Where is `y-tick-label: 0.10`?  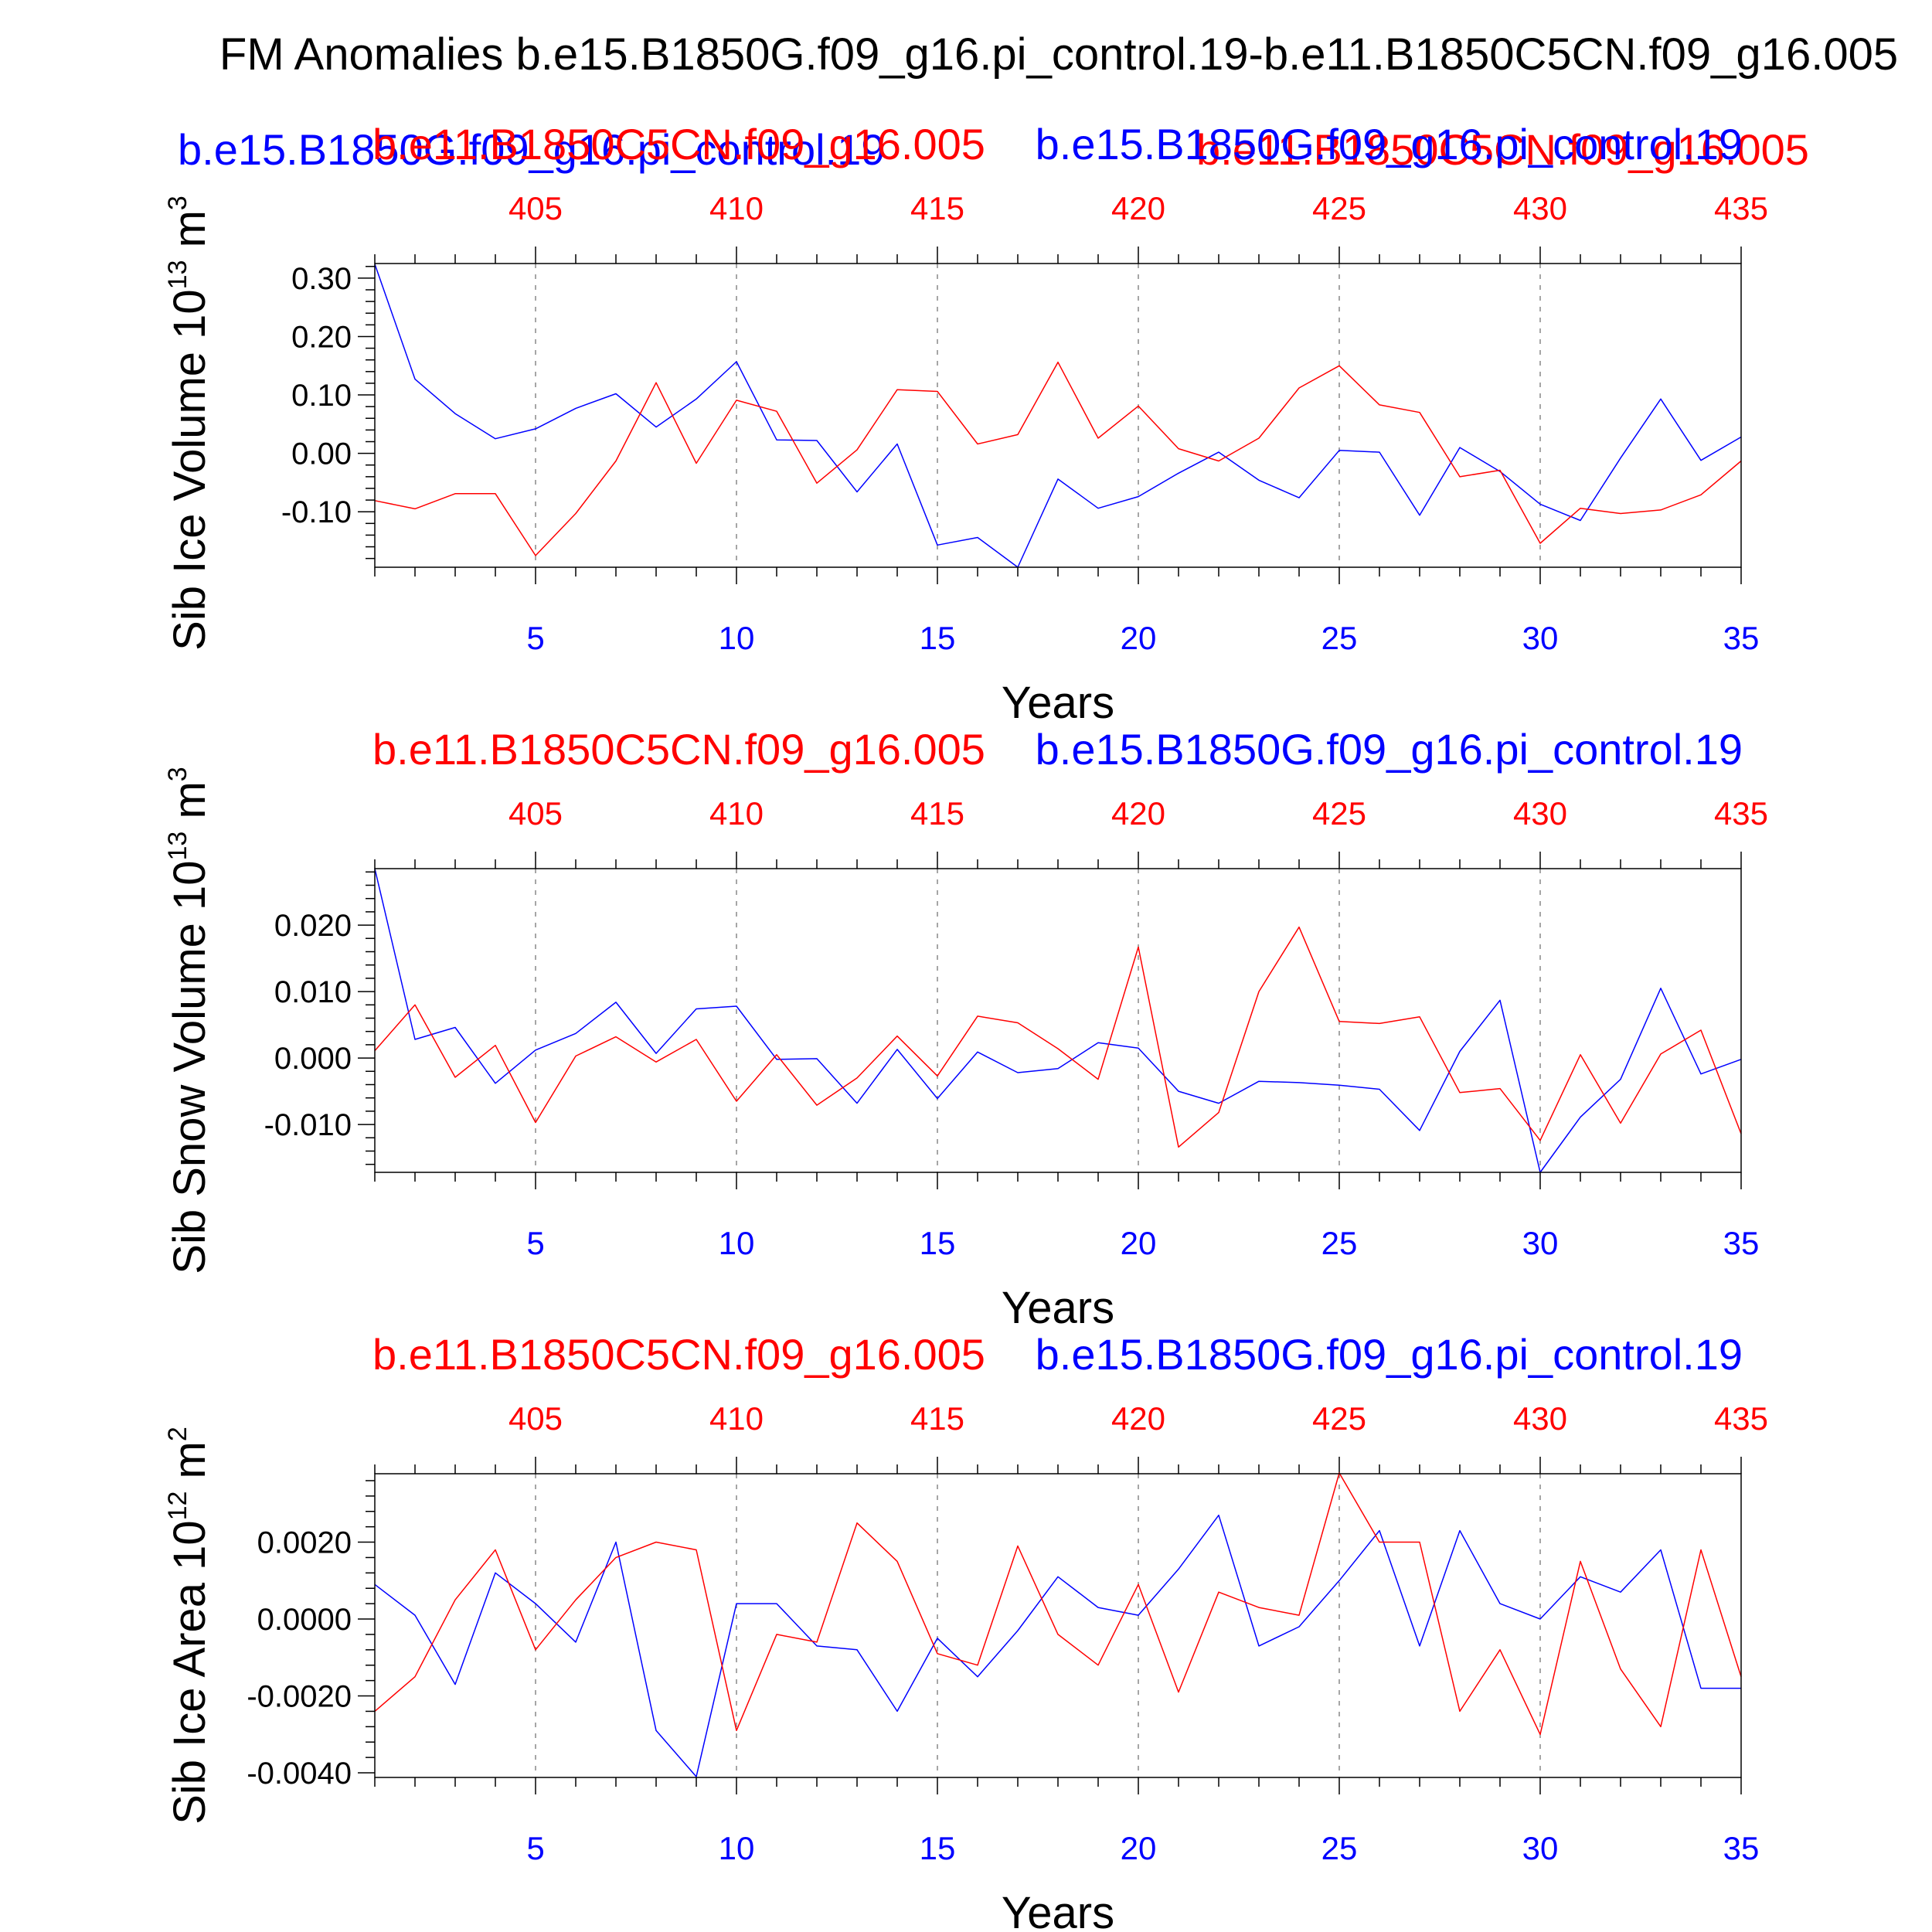 y-tick-label: 0.10 is located at coordinates (321, 396).